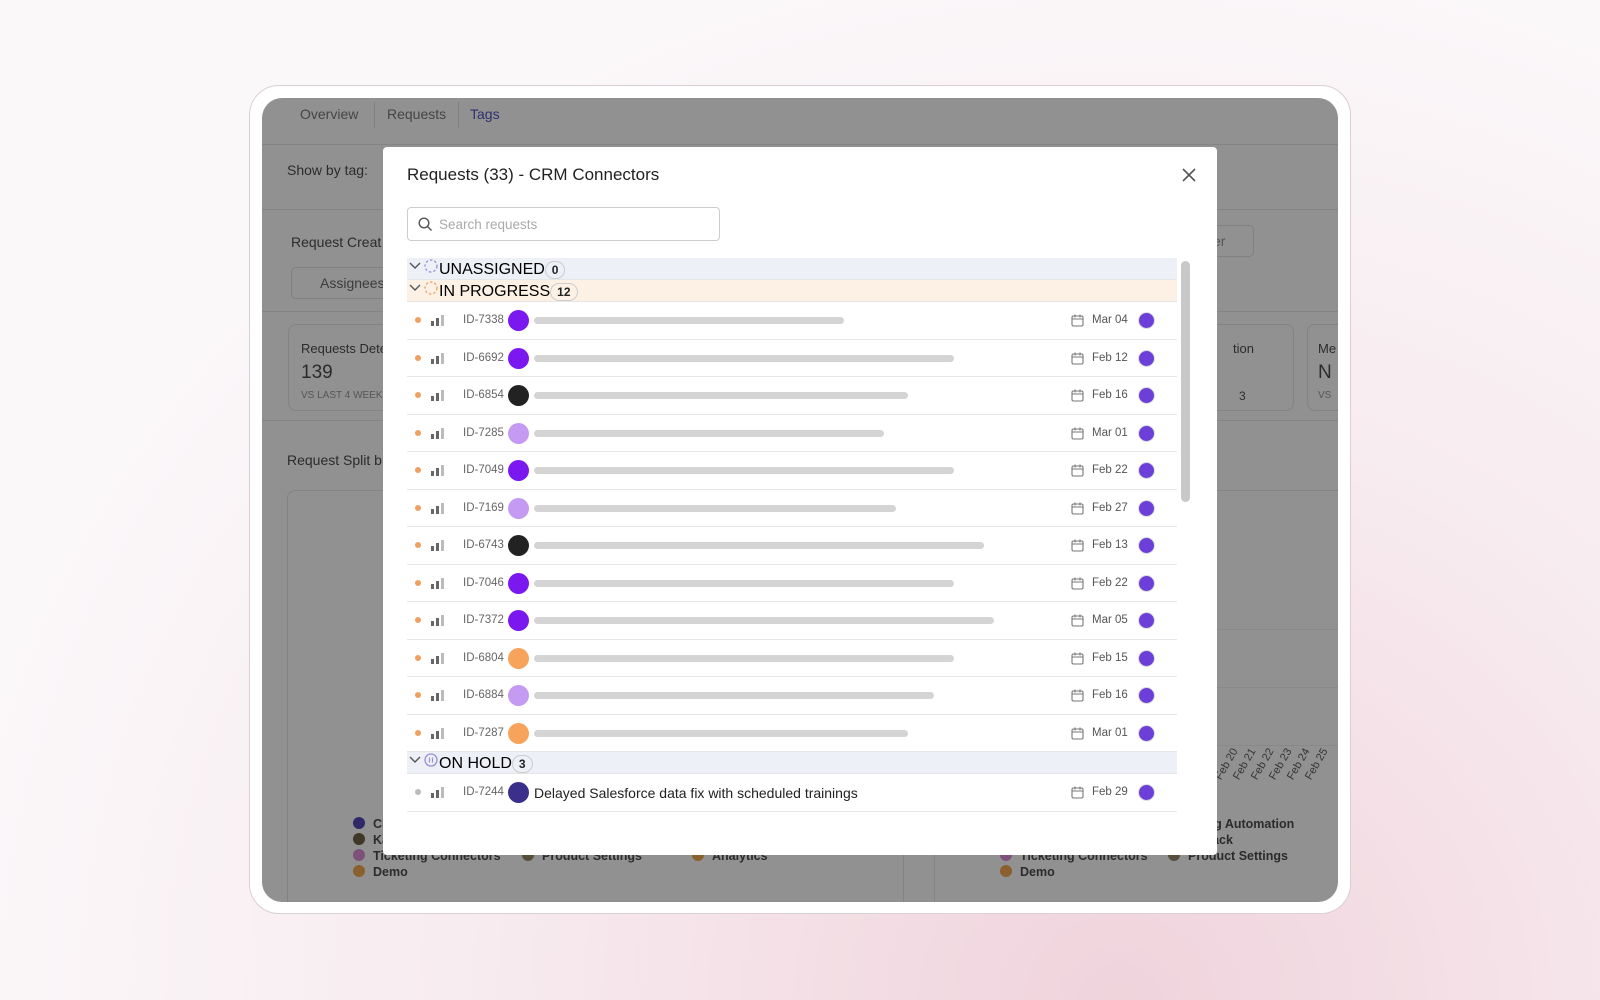  What do you see at coordinates (1110, 357) in the screenshot?
I see `due-date: Feb 12` at bounding box center [1110, 357].